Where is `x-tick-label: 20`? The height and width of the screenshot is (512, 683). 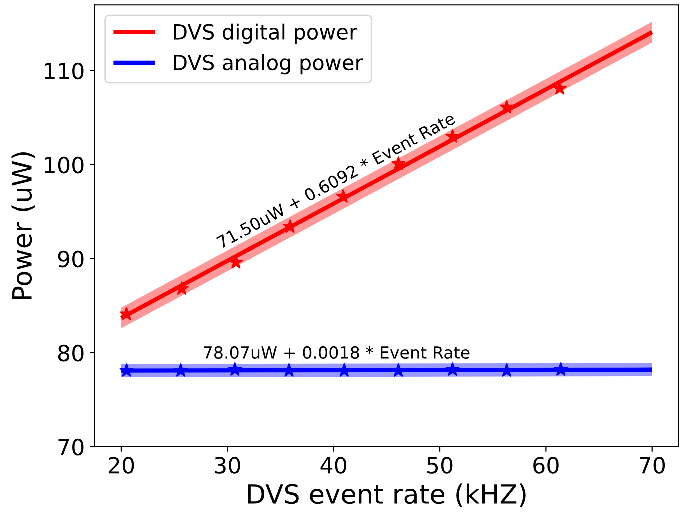
x-tick-label: 20 is located at coordinates (121, 465).